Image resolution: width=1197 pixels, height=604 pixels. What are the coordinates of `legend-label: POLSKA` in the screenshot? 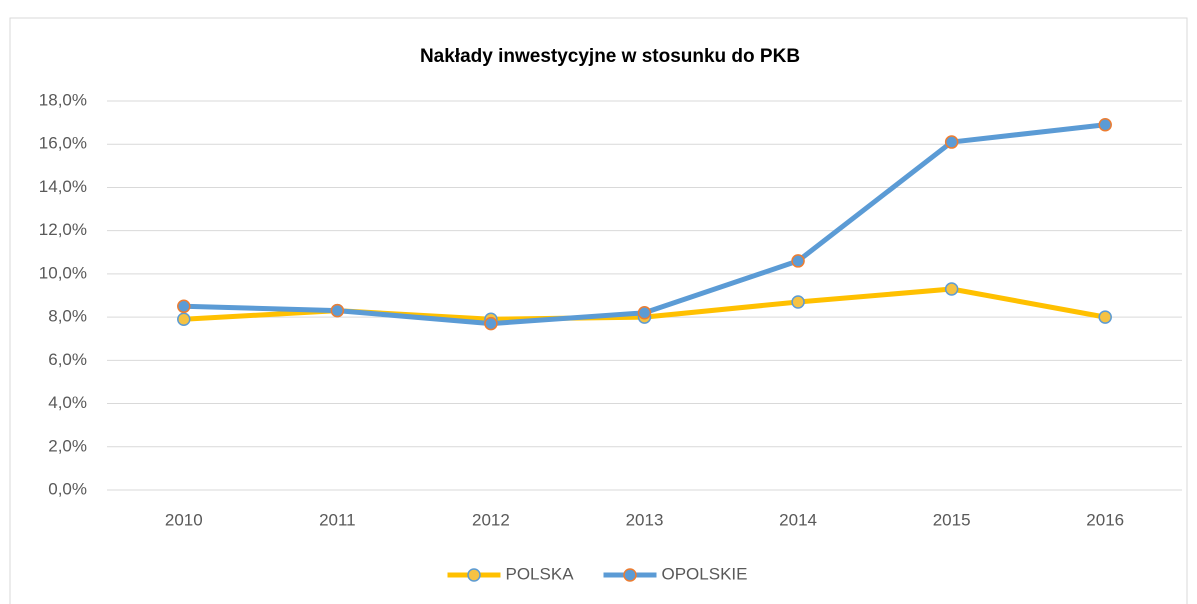 It's located at (540, 573).